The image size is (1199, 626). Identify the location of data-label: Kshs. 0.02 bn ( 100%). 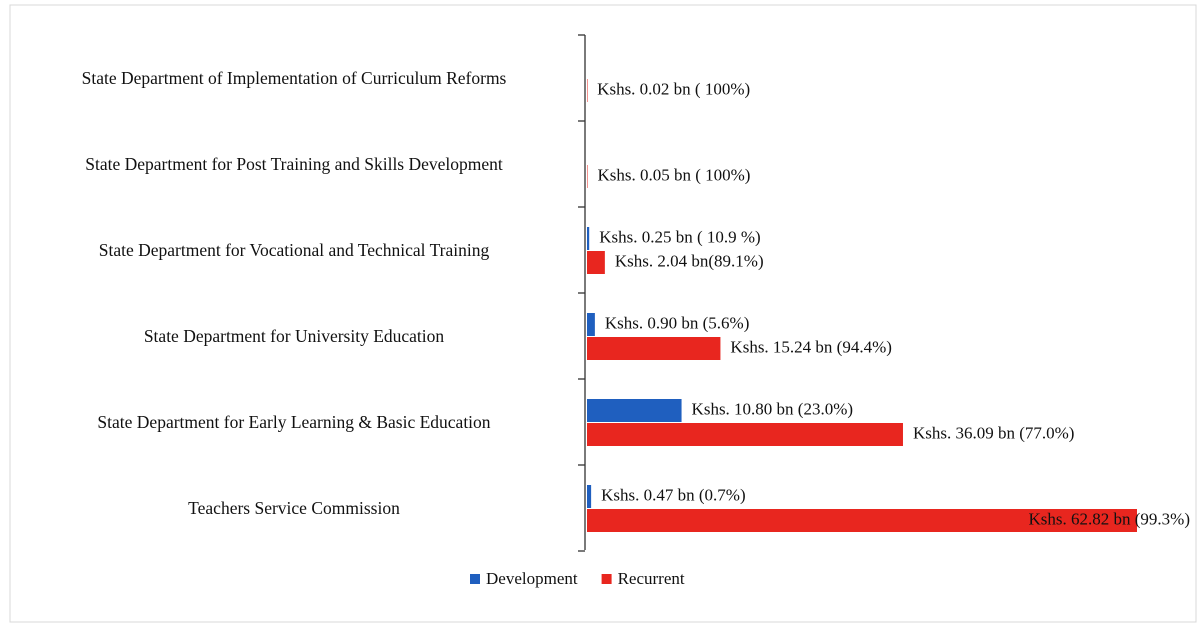
(673, 88).